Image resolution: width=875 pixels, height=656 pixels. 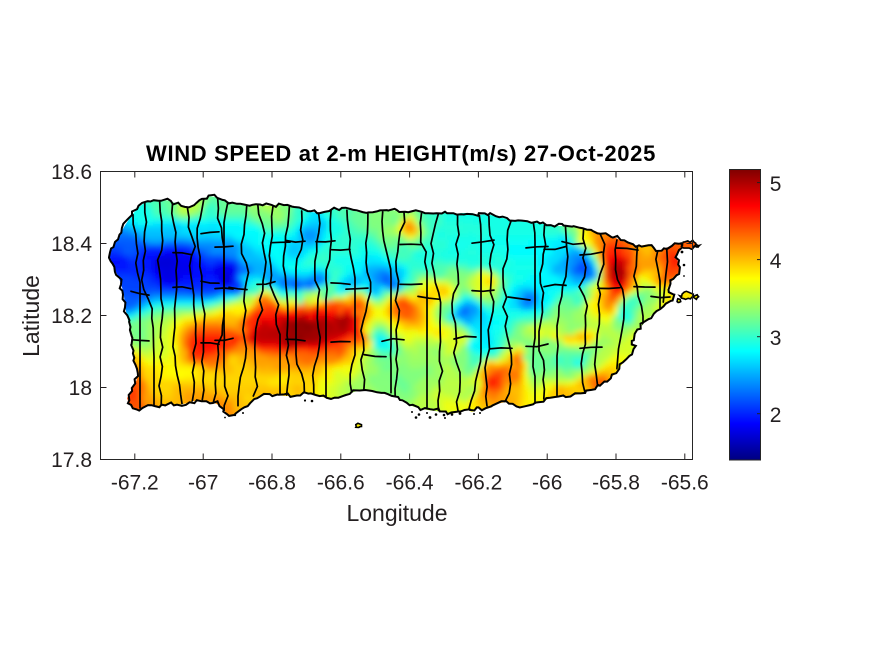 I want to click on svg-text: -66.8, so click(x=272, y=483).